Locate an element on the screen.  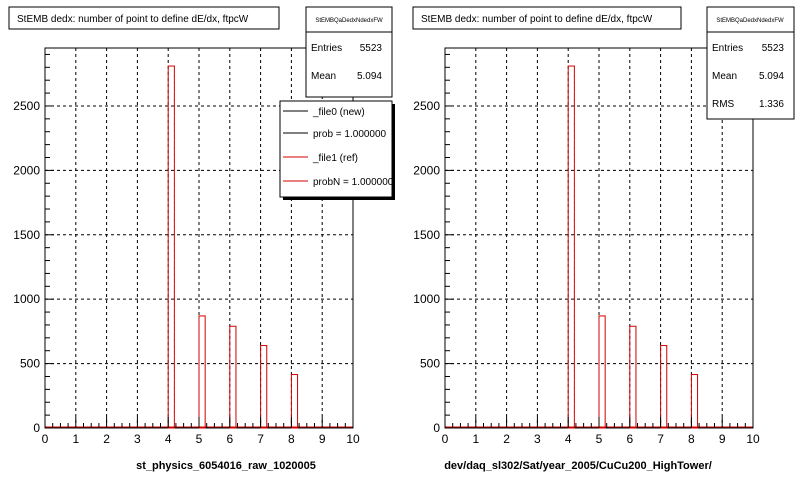
right-stats-rms-value: 1.336 is located at coordinates (771, 104).